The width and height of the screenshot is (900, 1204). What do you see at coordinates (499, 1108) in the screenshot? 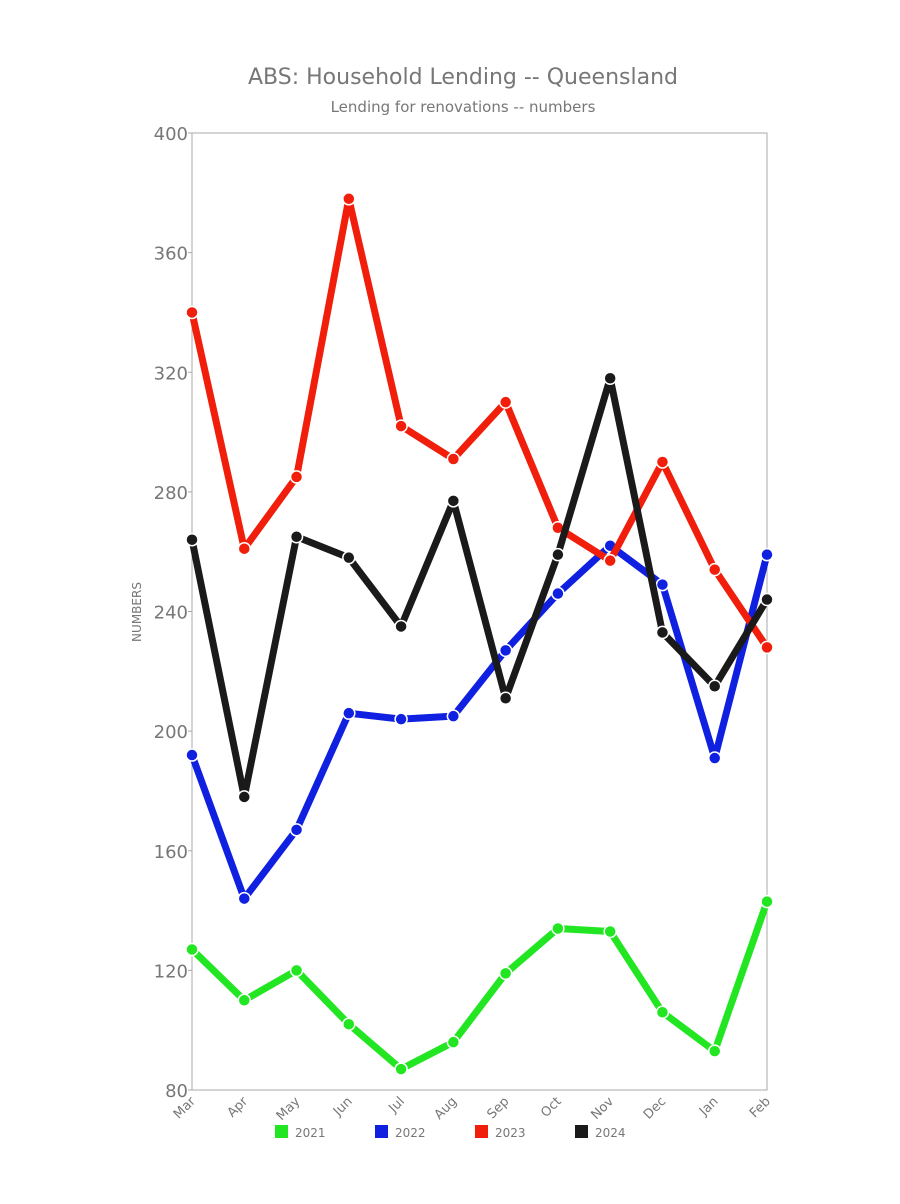
I see `x-tick-label: Sep` at bounding box center [499, 1108].